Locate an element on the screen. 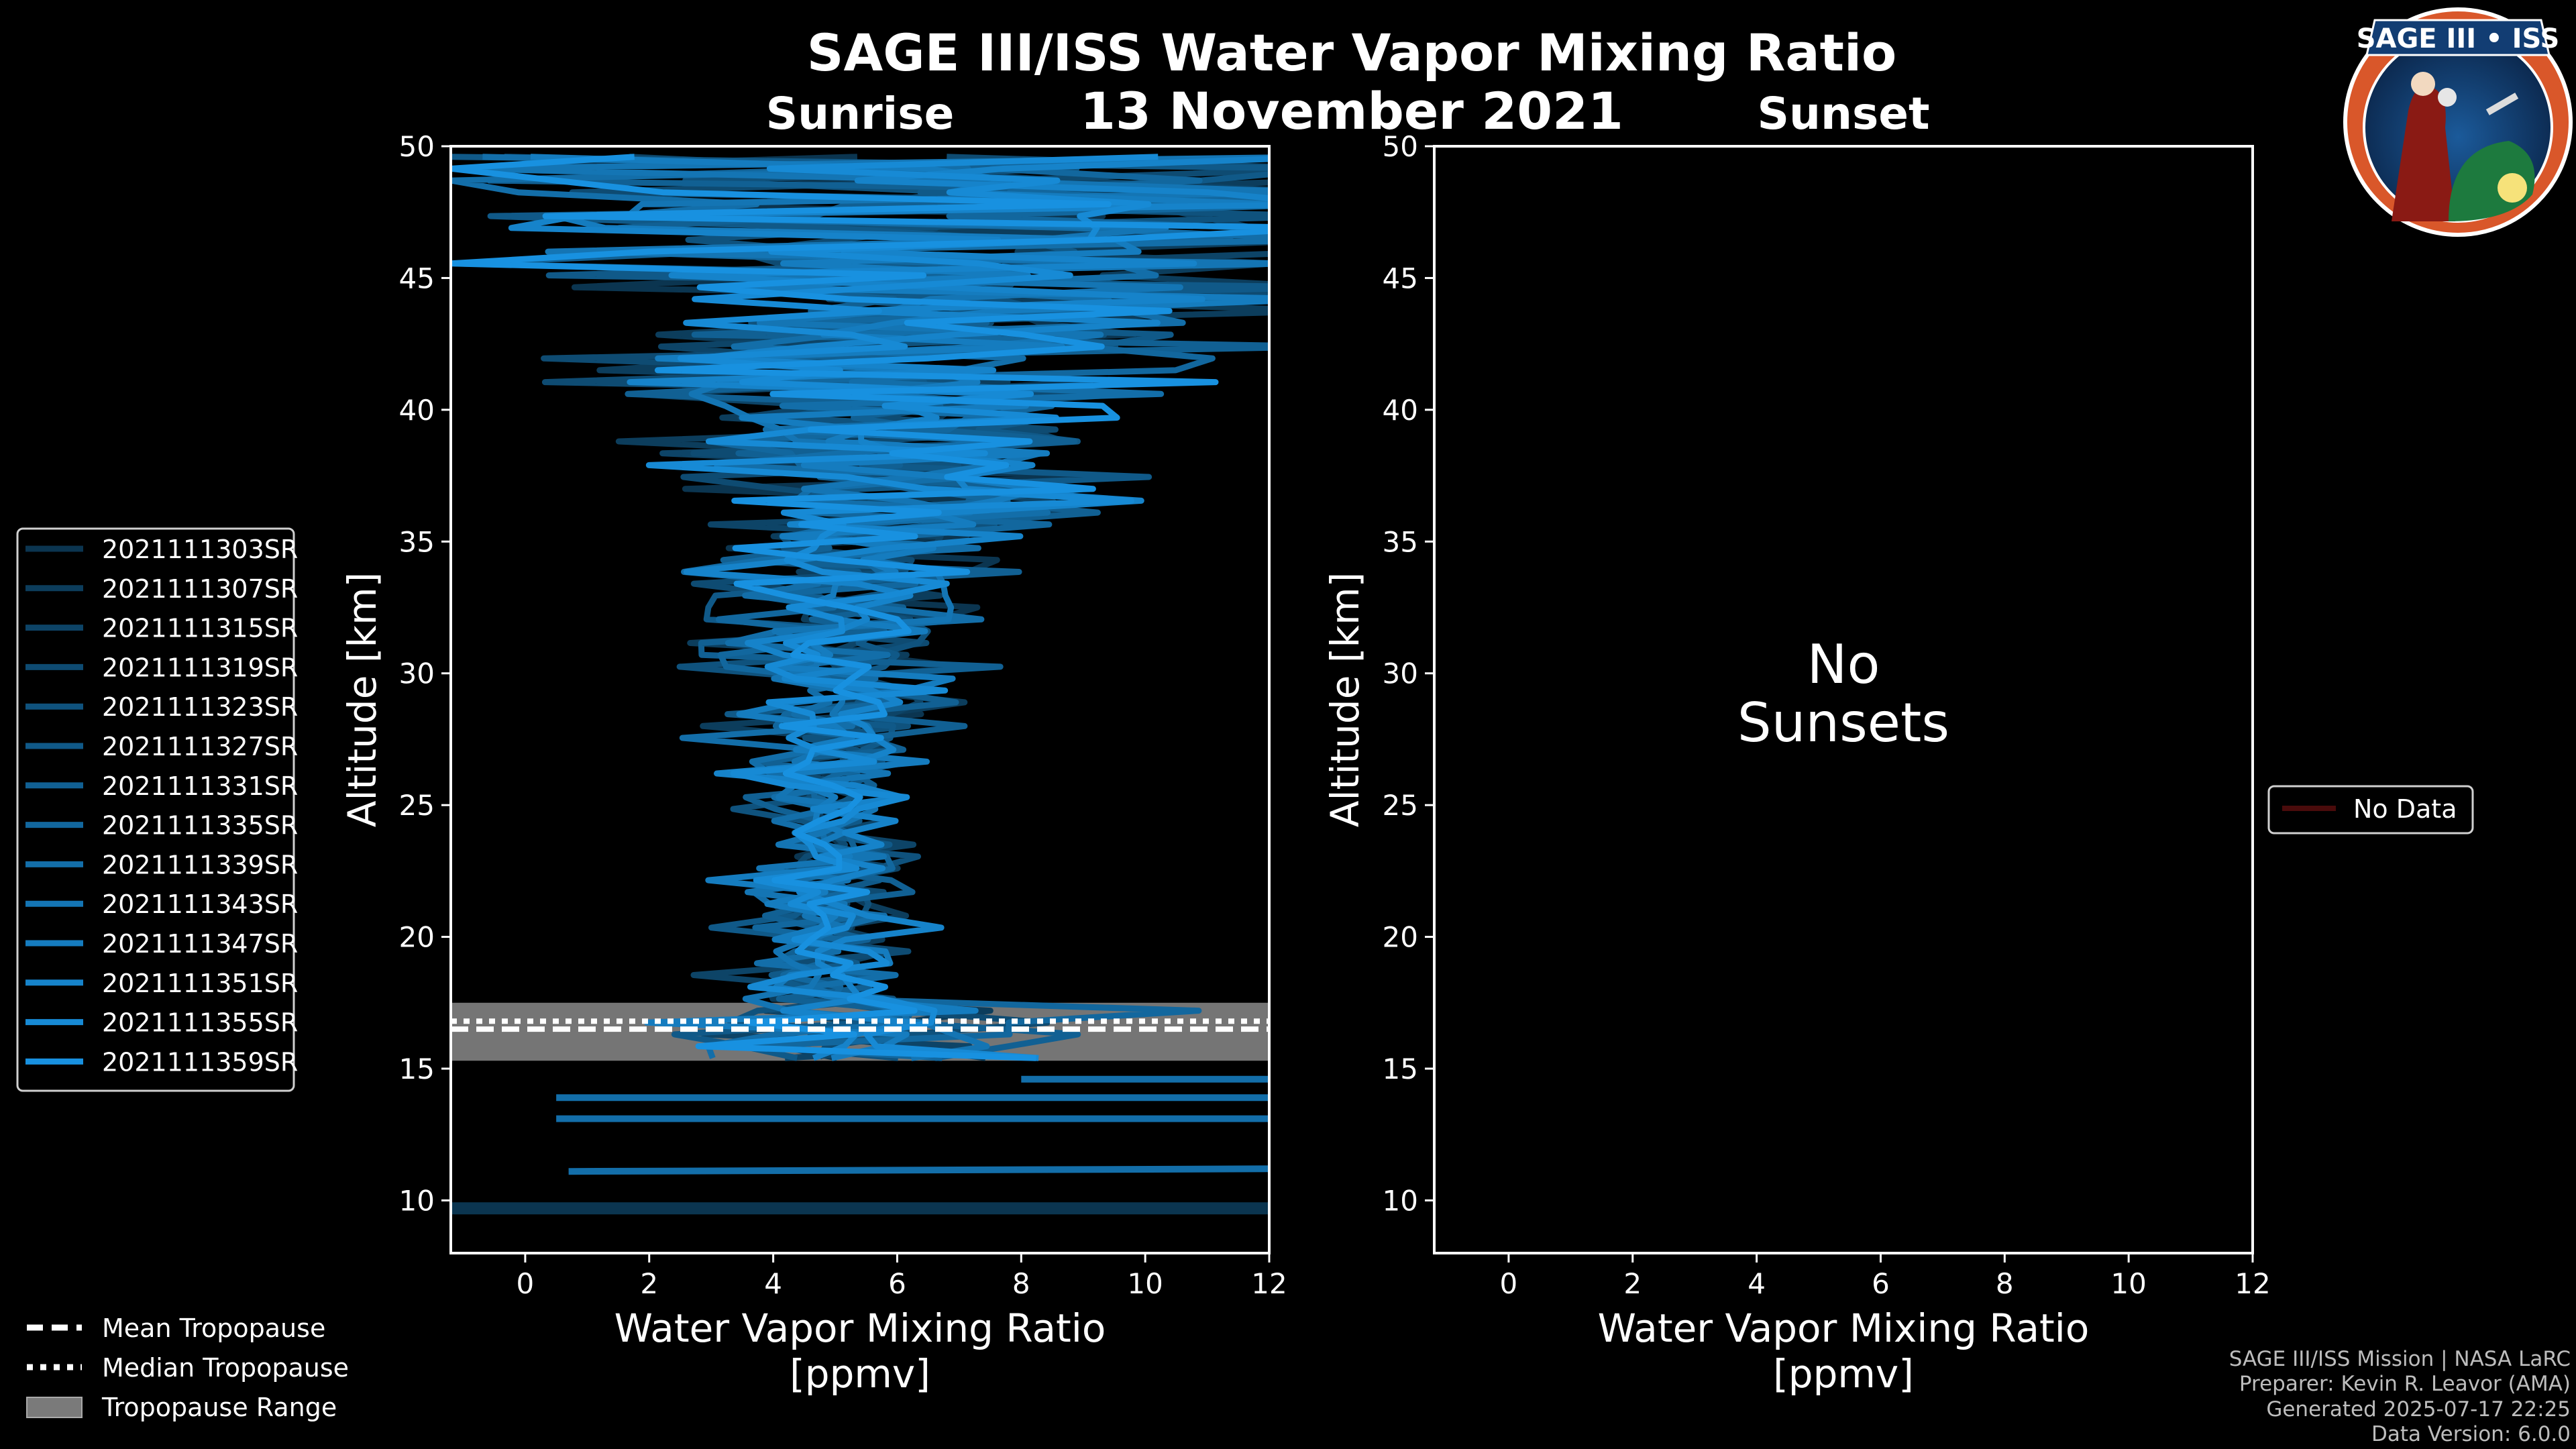 The width and height of the screenshot is (2576, 1449). sunset-ytick-label: 50 is located at coordinates (1400, 146).